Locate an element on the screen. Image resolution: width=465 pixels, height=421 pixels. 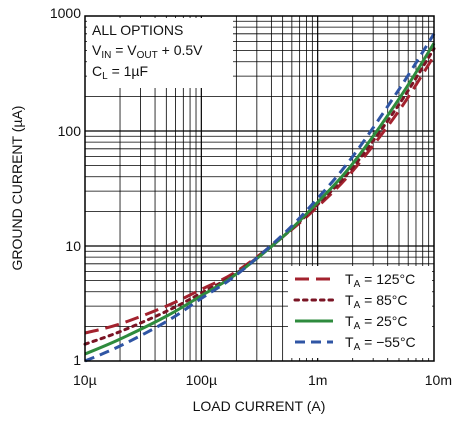
legend: TA = 125°C TA = 85°C TA = 25°C TA = −55°C is located at coordinates (360, 312).